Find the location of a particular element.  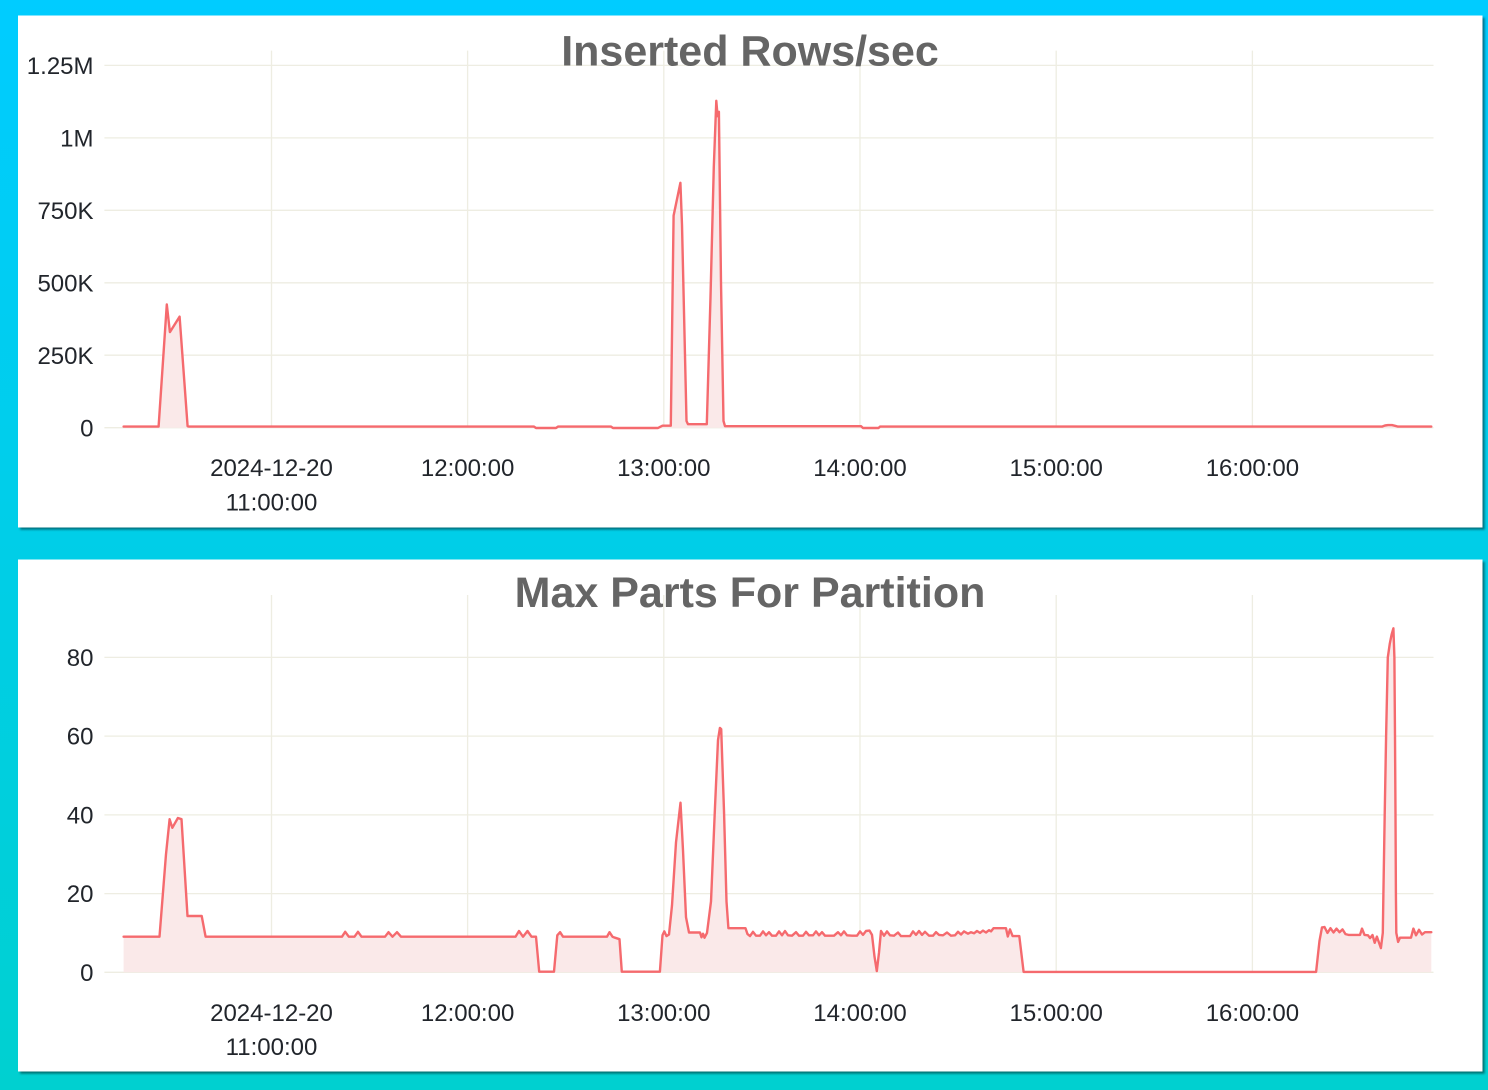

svg-text: Max Parts For Partition is located at coordinates (750, 593).